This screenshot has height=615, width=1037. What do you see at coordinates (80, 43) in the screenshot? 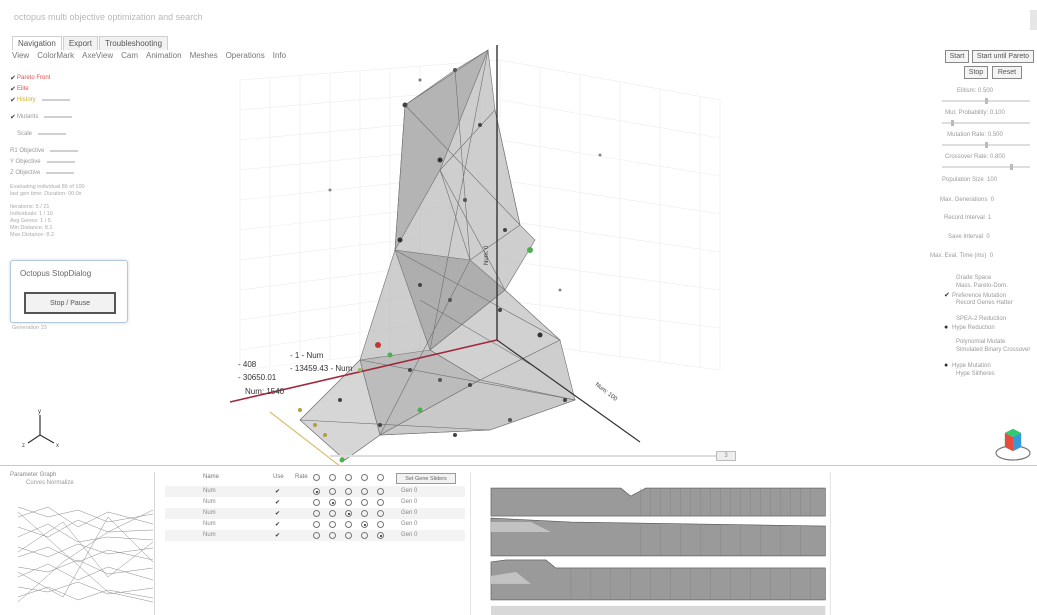
I see `tab-export: Export` at bounding box center [80, 43].